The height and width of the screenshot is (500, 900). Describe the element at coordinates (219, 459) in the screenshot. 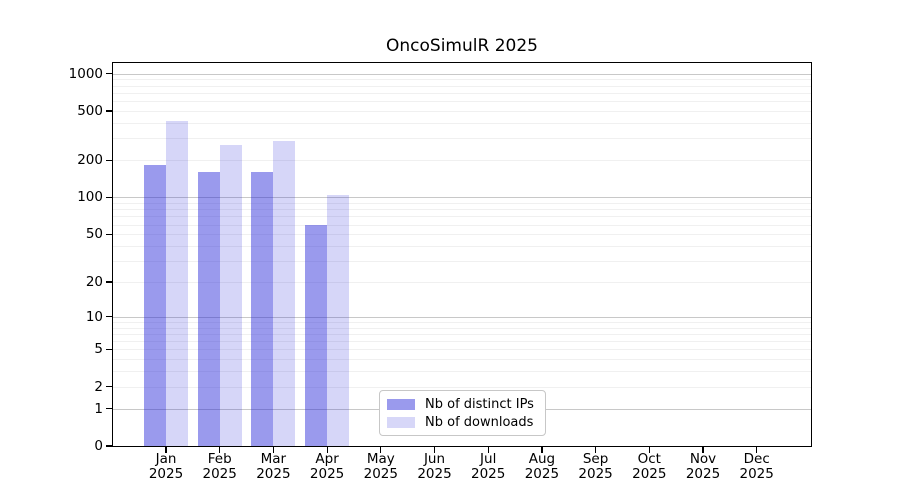

I see `month-label: Feb` at that location.